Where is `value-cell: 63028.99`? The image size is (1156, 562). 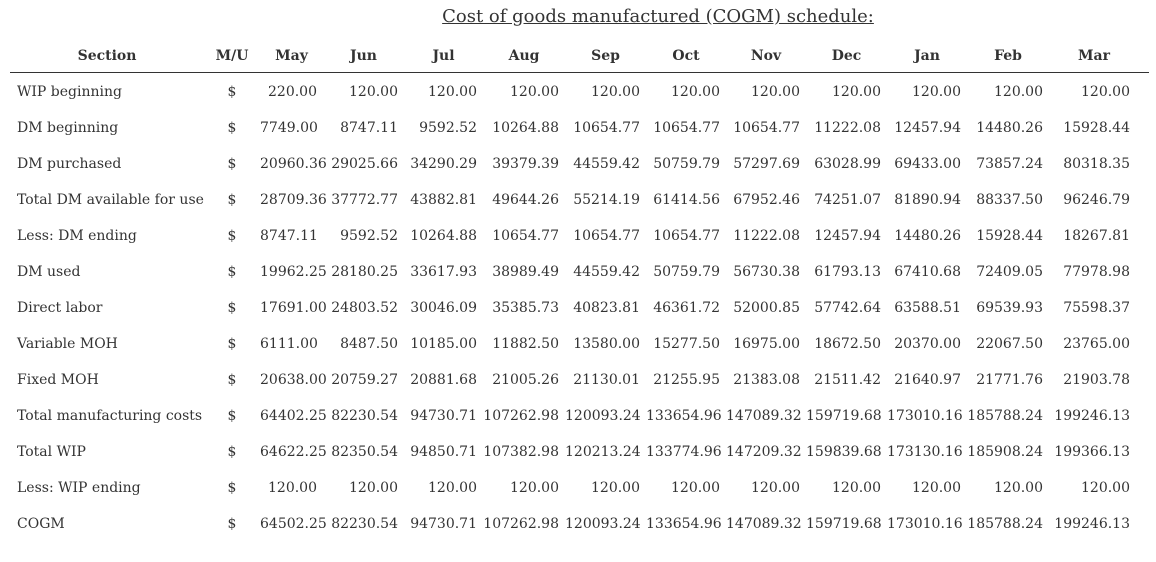 value-cell: 63028.99 is located at coordinates (847, 164).